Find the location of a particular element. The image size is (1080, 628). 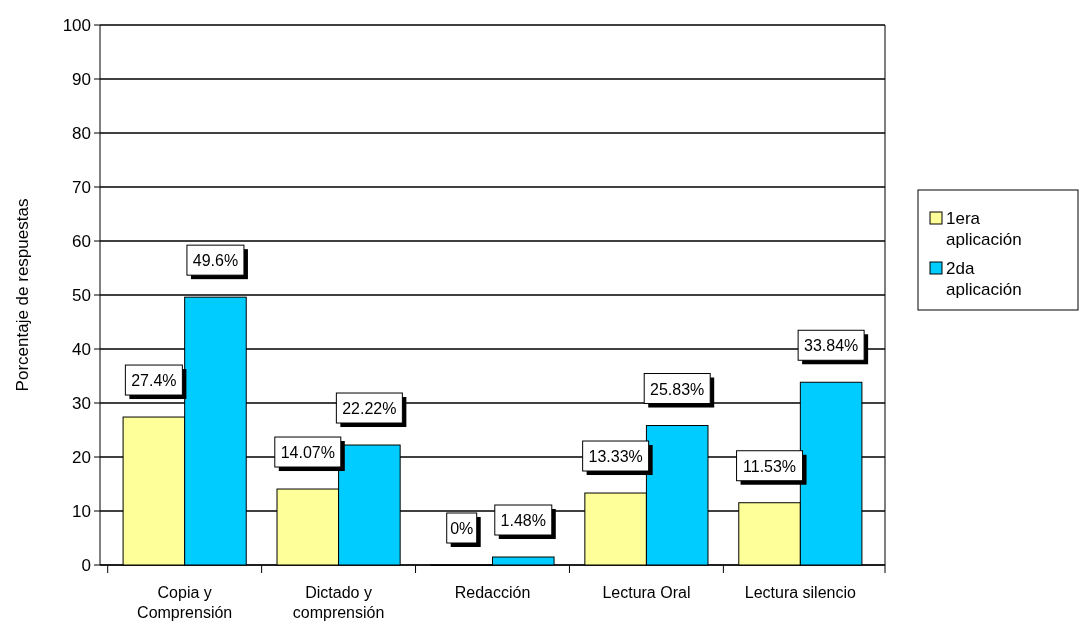

data-label: 1.48% is located at coordinates (523, 521).